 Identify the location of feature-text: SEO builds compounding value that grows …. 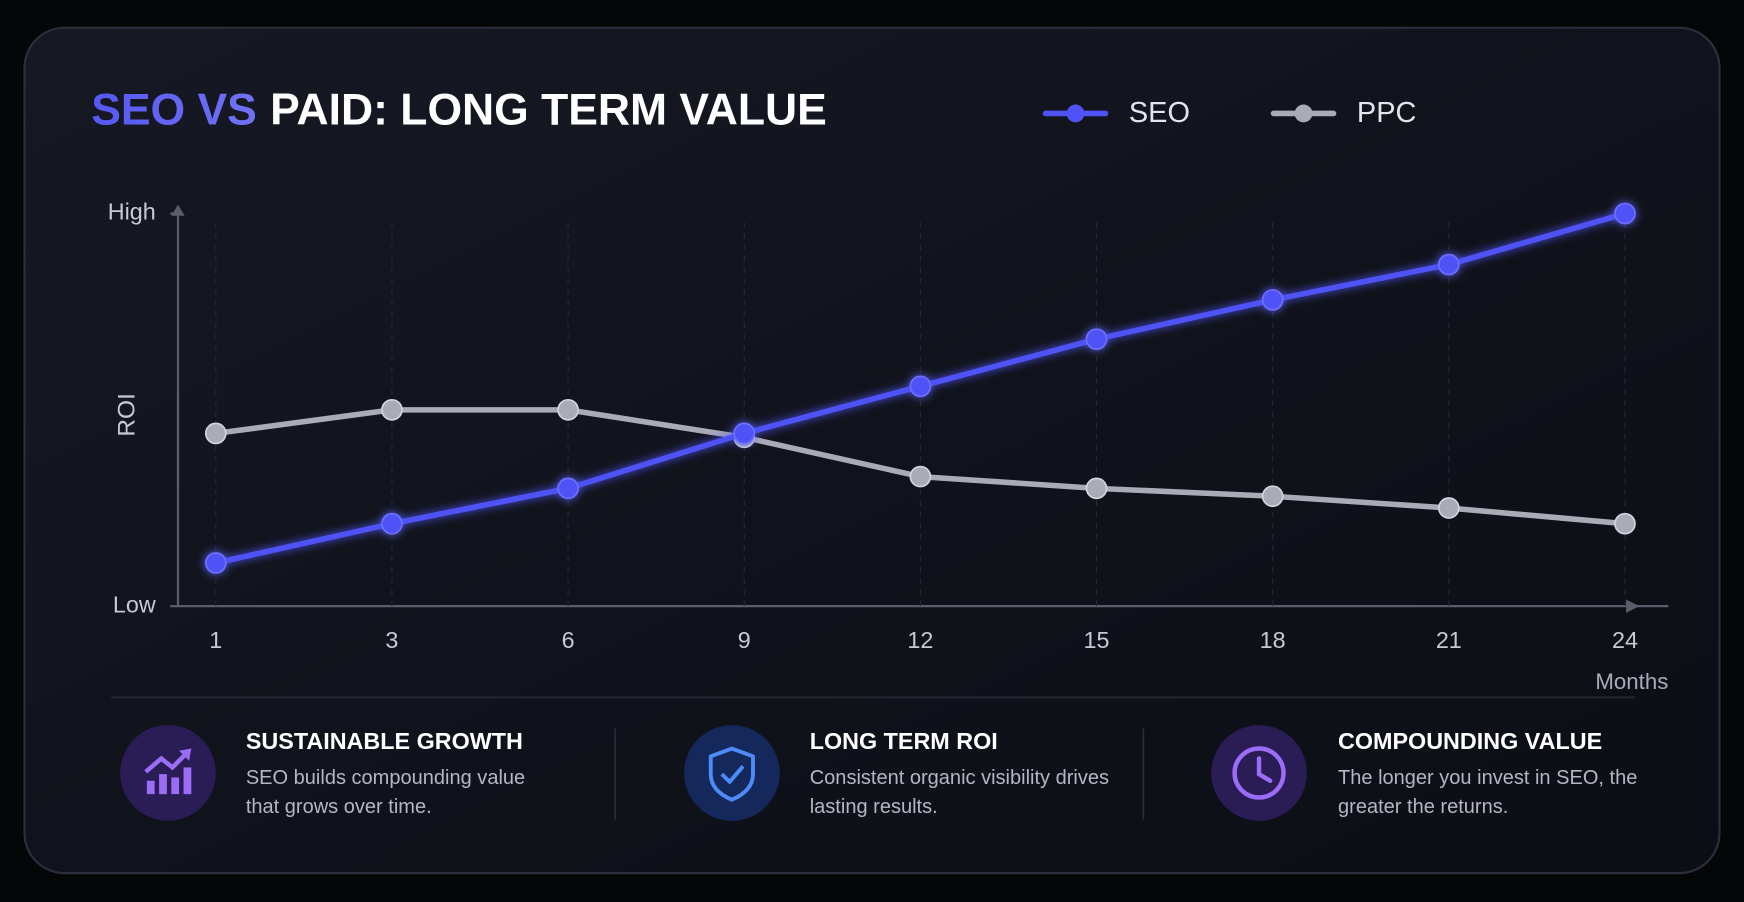
(385, 792).